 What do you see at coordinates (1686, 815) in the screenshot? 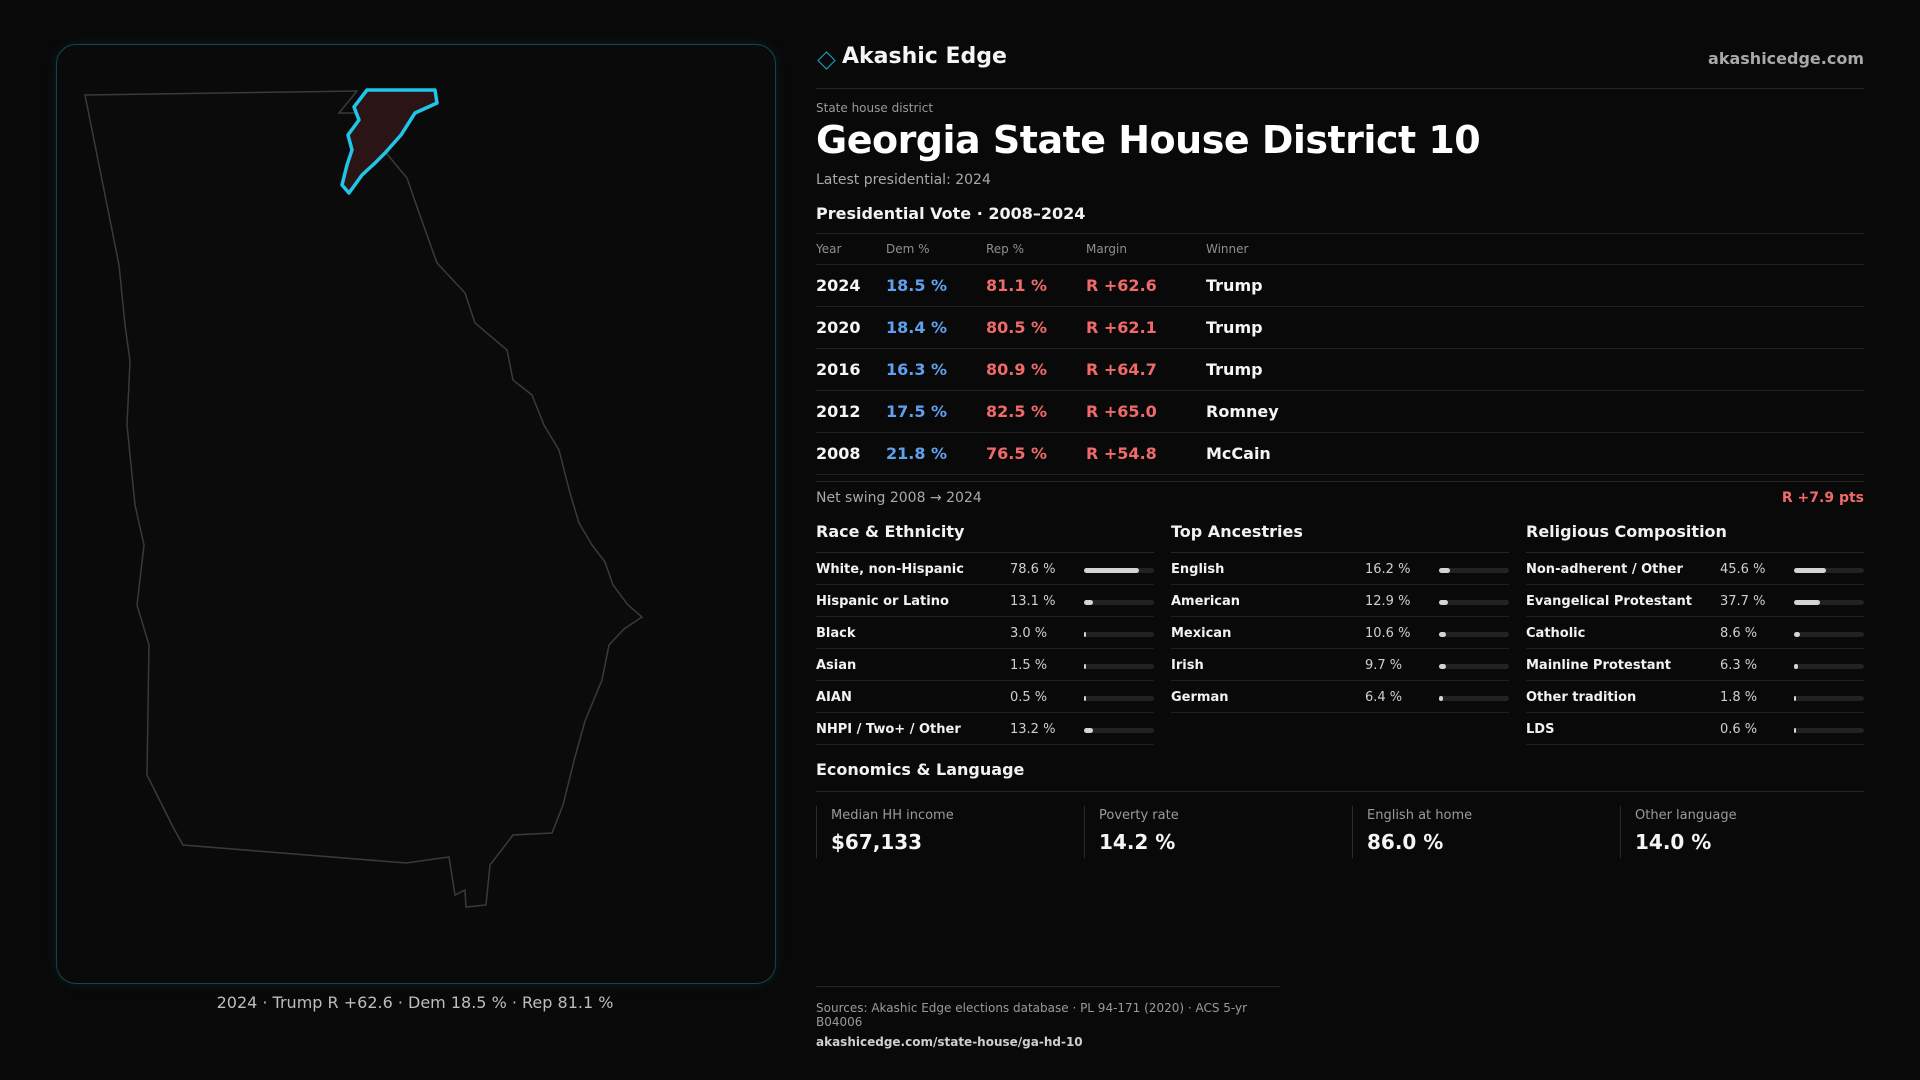
I see `econ-card-label: Other language` at bounding box center [1686, 815].